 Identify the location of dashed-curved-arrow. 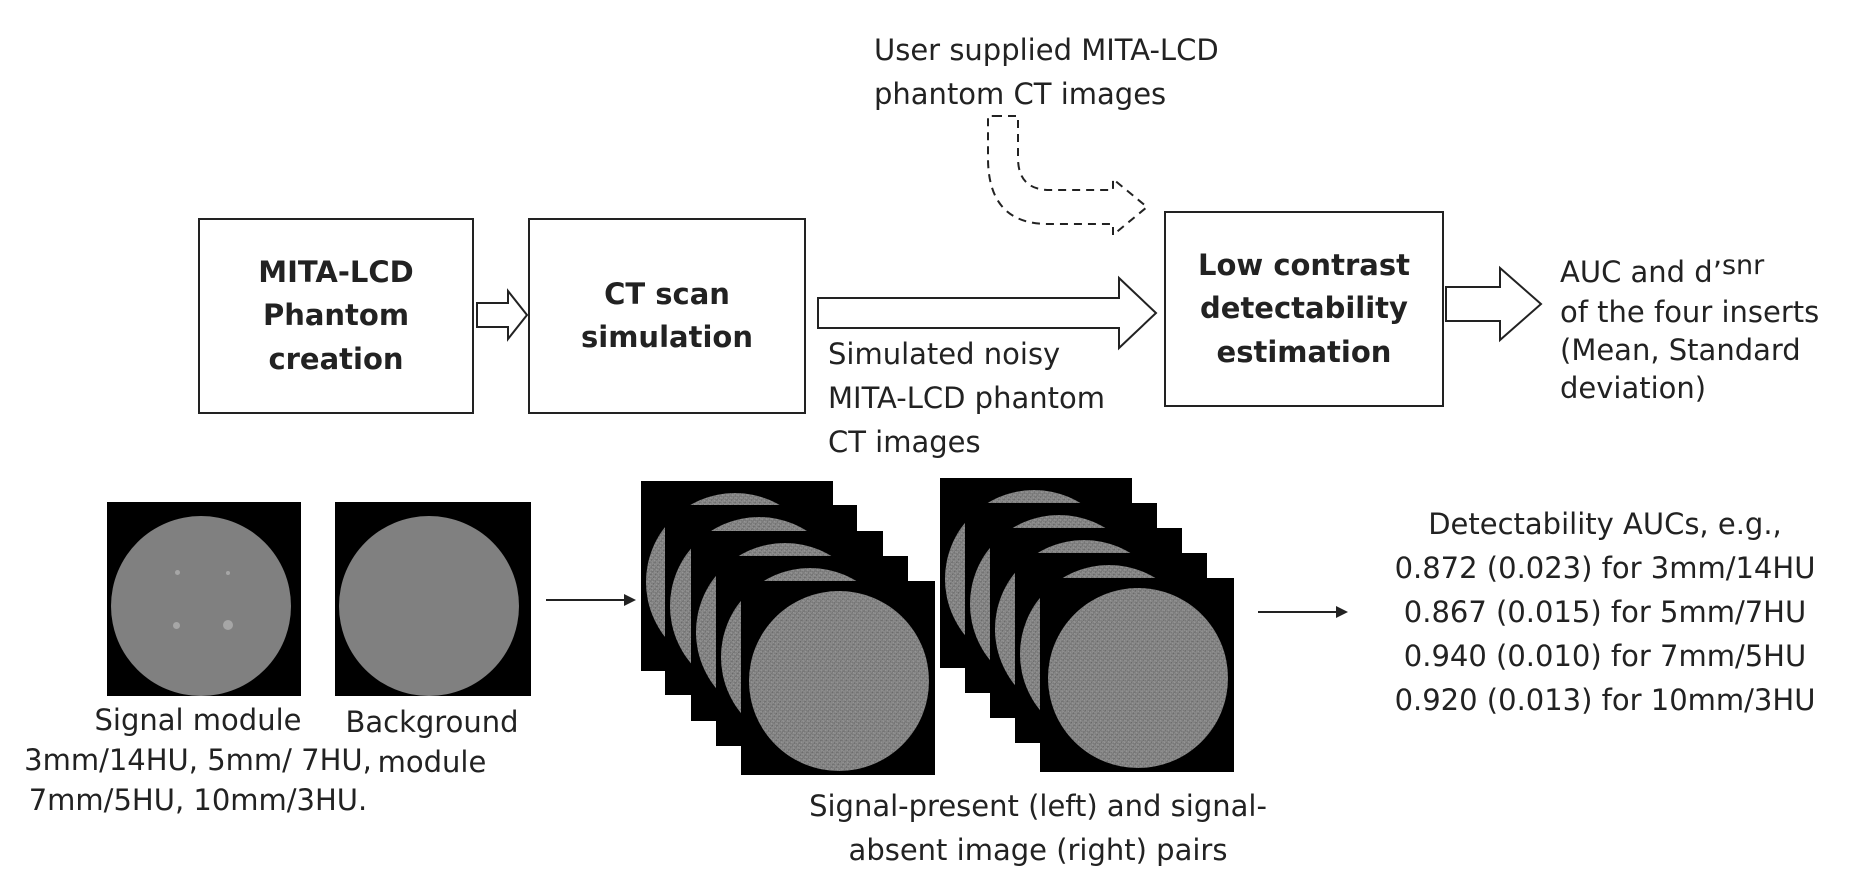
(1068, 176).